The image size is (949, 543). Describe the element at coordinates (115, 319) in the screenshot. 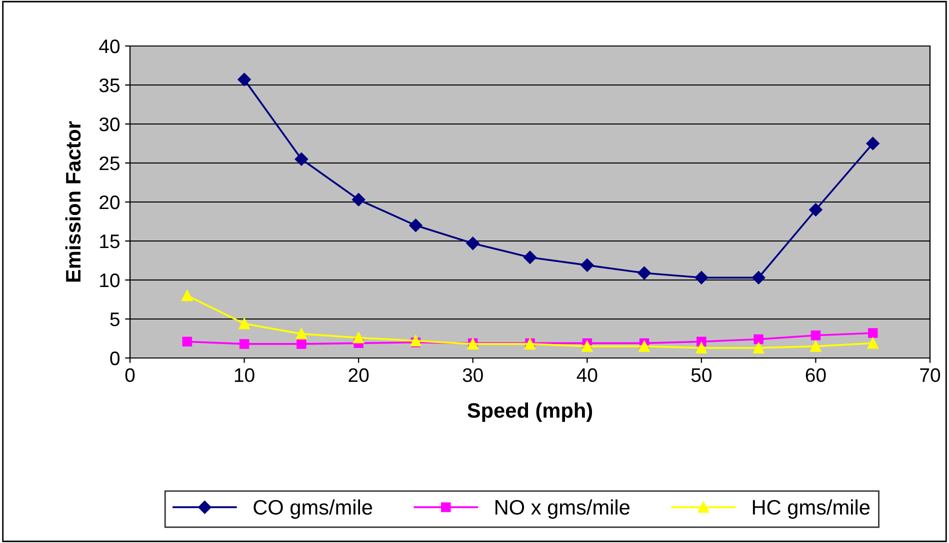

I see `y-tick-label: 5` at that location.